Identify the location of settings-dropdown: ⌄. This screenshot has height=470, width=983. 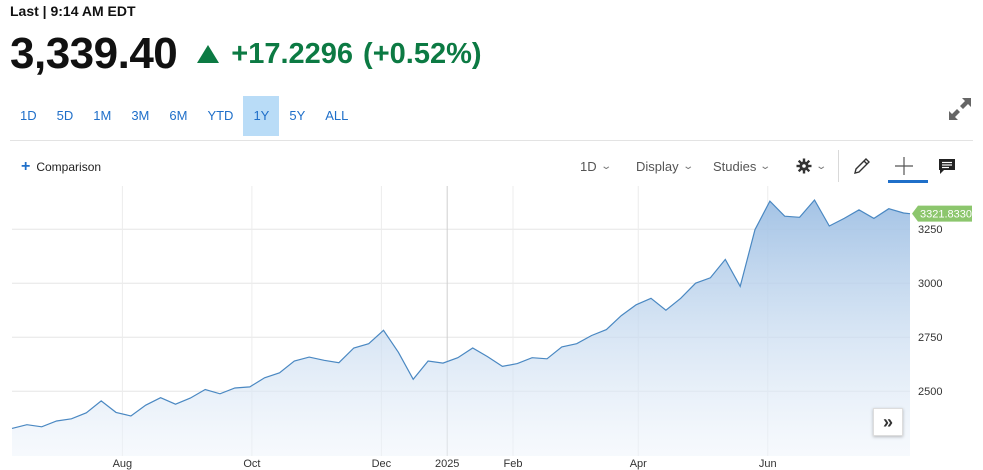
(812, 166).